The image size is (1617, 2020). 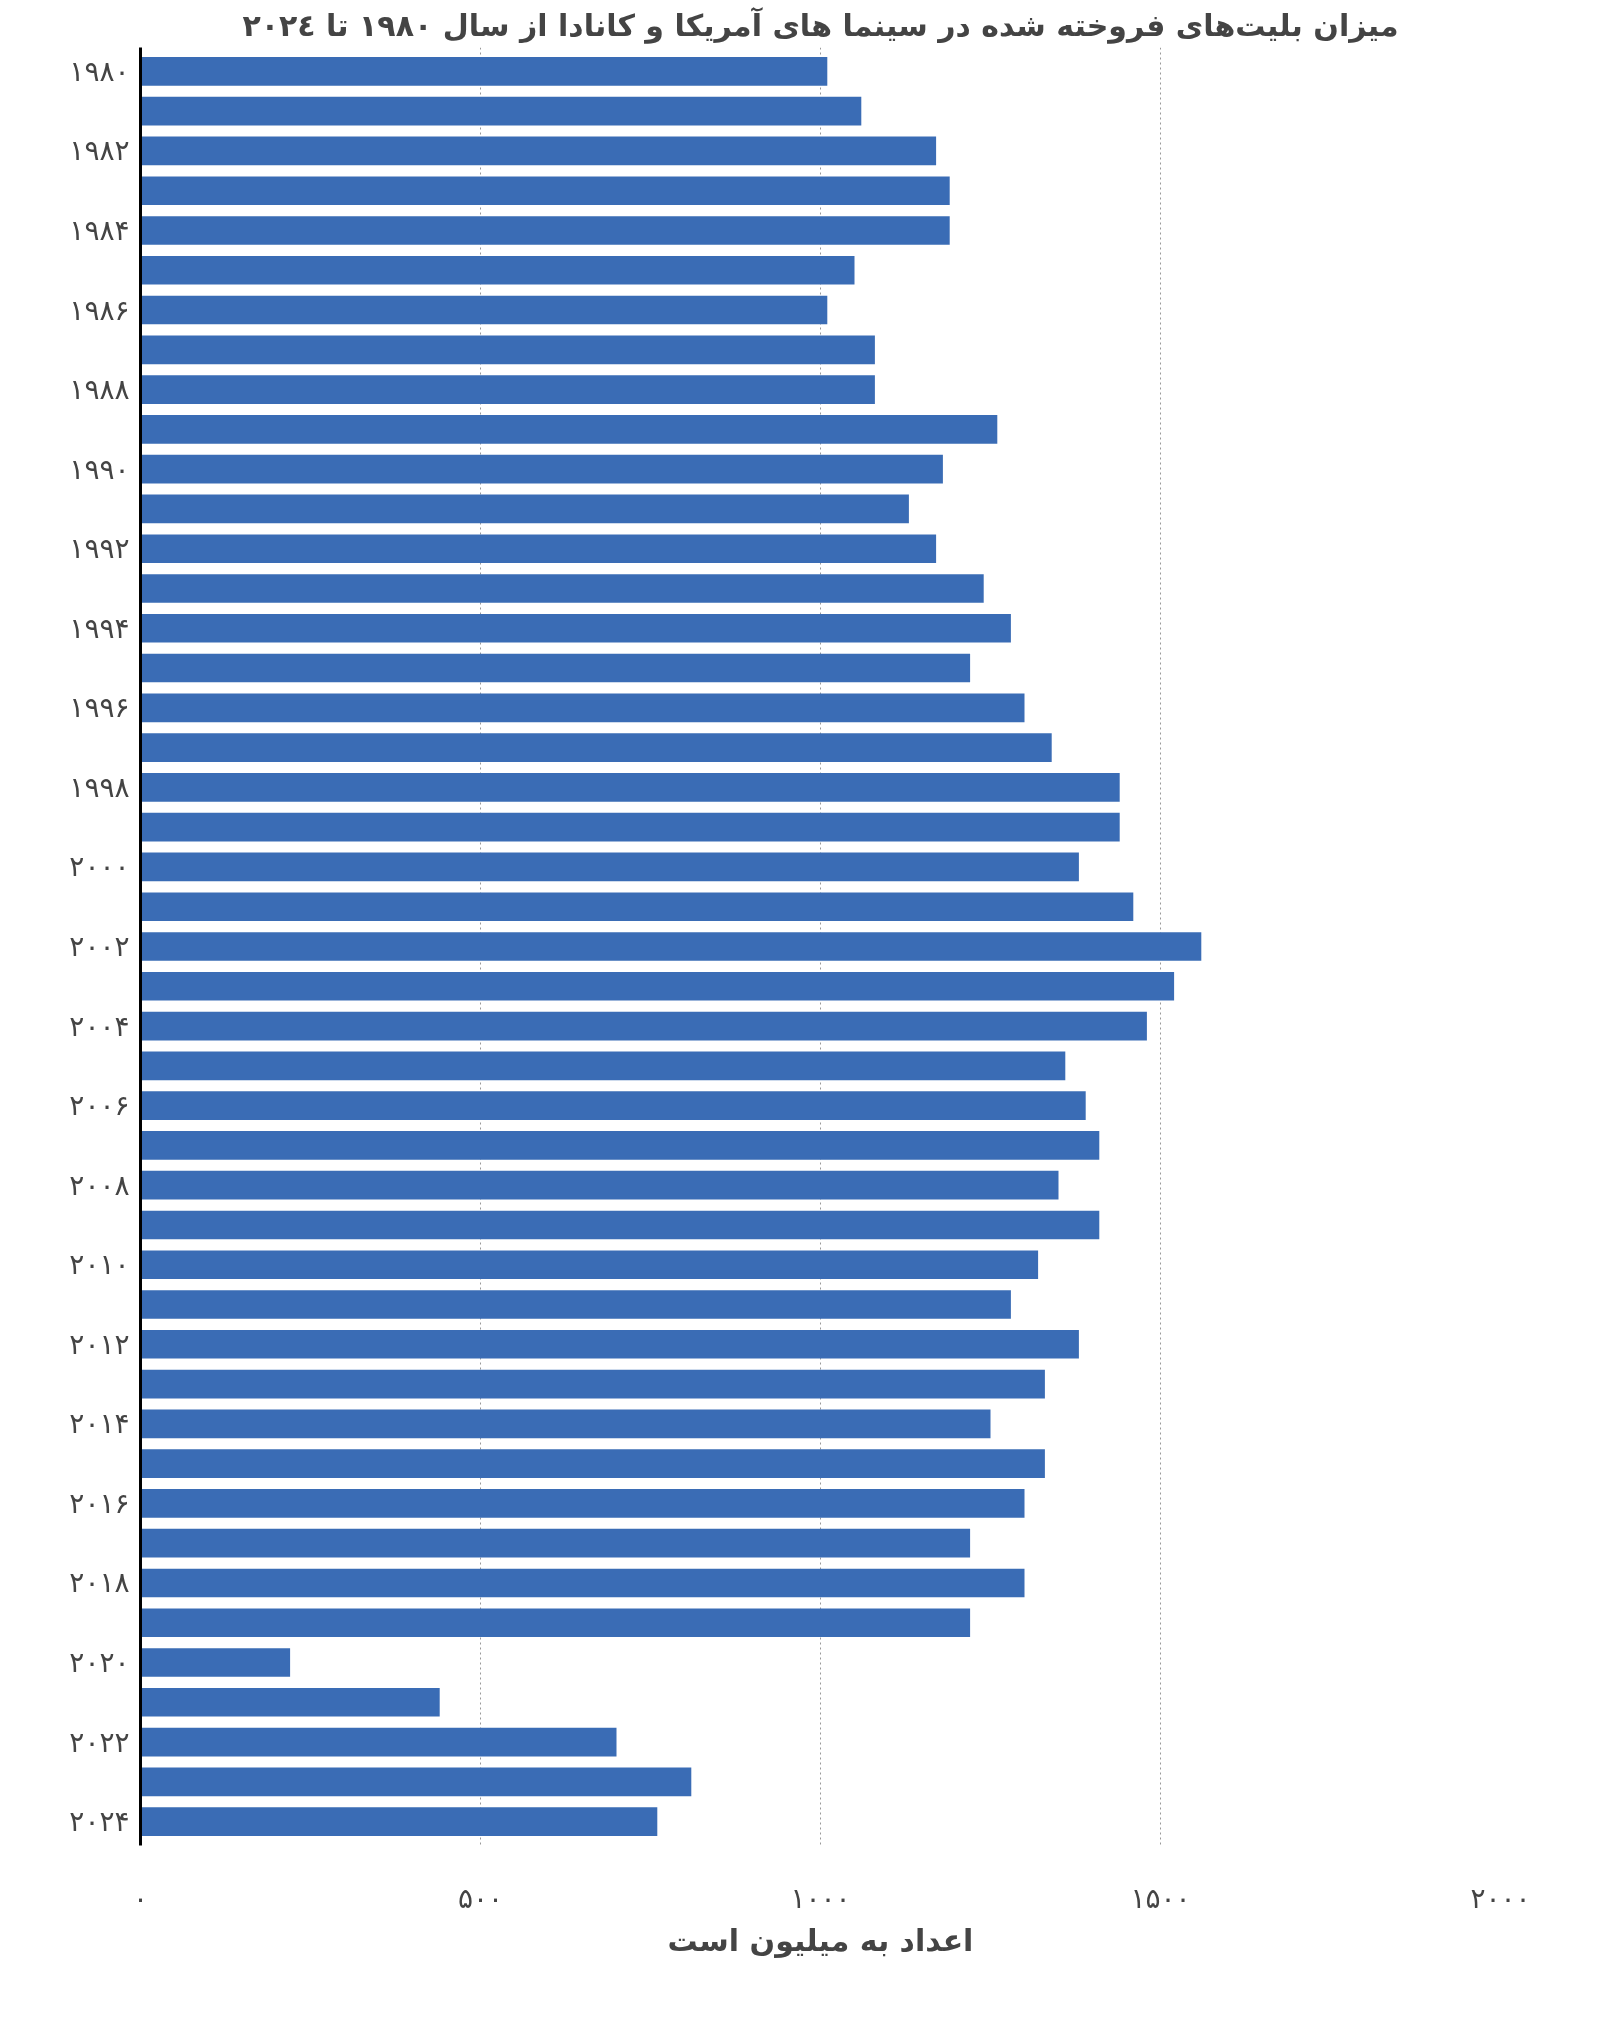 I want to click on y-tick-label: ۲۰۲۴, so click(x=99, y=1822).